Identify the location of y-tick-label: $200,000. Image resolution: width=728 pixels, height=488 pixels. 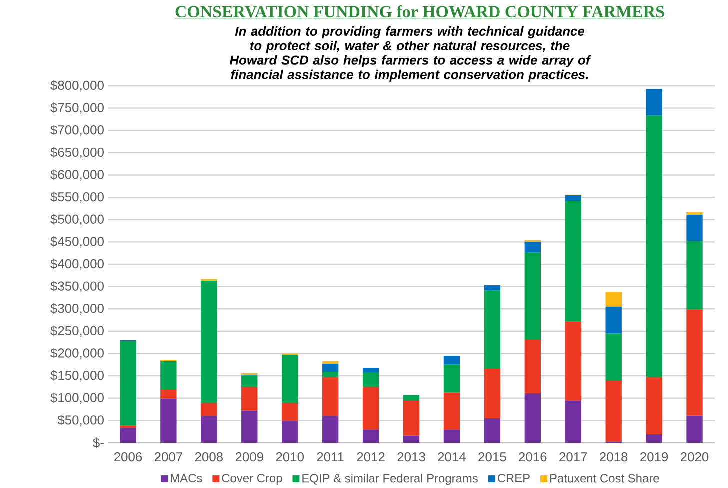
(77, 354).